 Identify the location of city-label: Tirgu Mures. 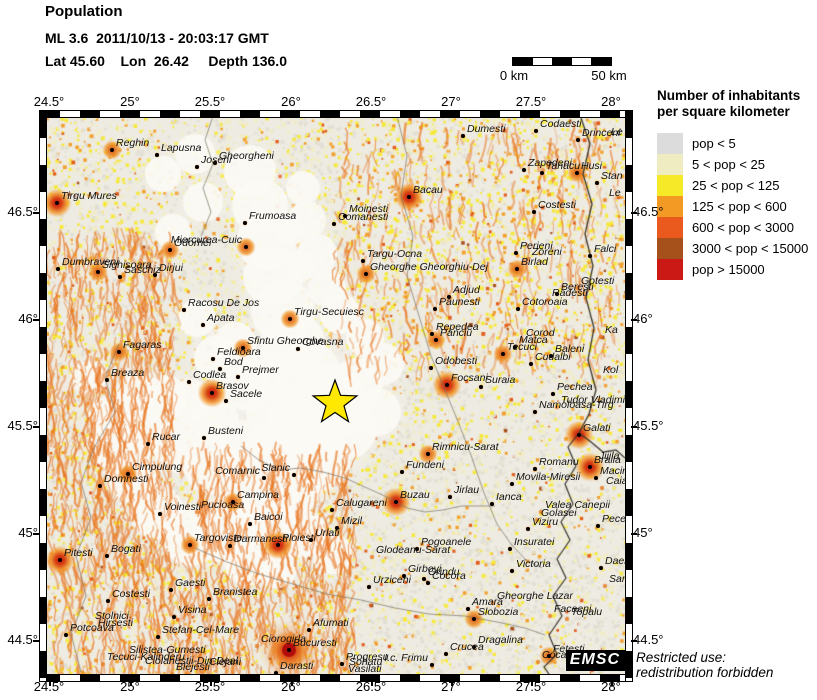
(89, 196).